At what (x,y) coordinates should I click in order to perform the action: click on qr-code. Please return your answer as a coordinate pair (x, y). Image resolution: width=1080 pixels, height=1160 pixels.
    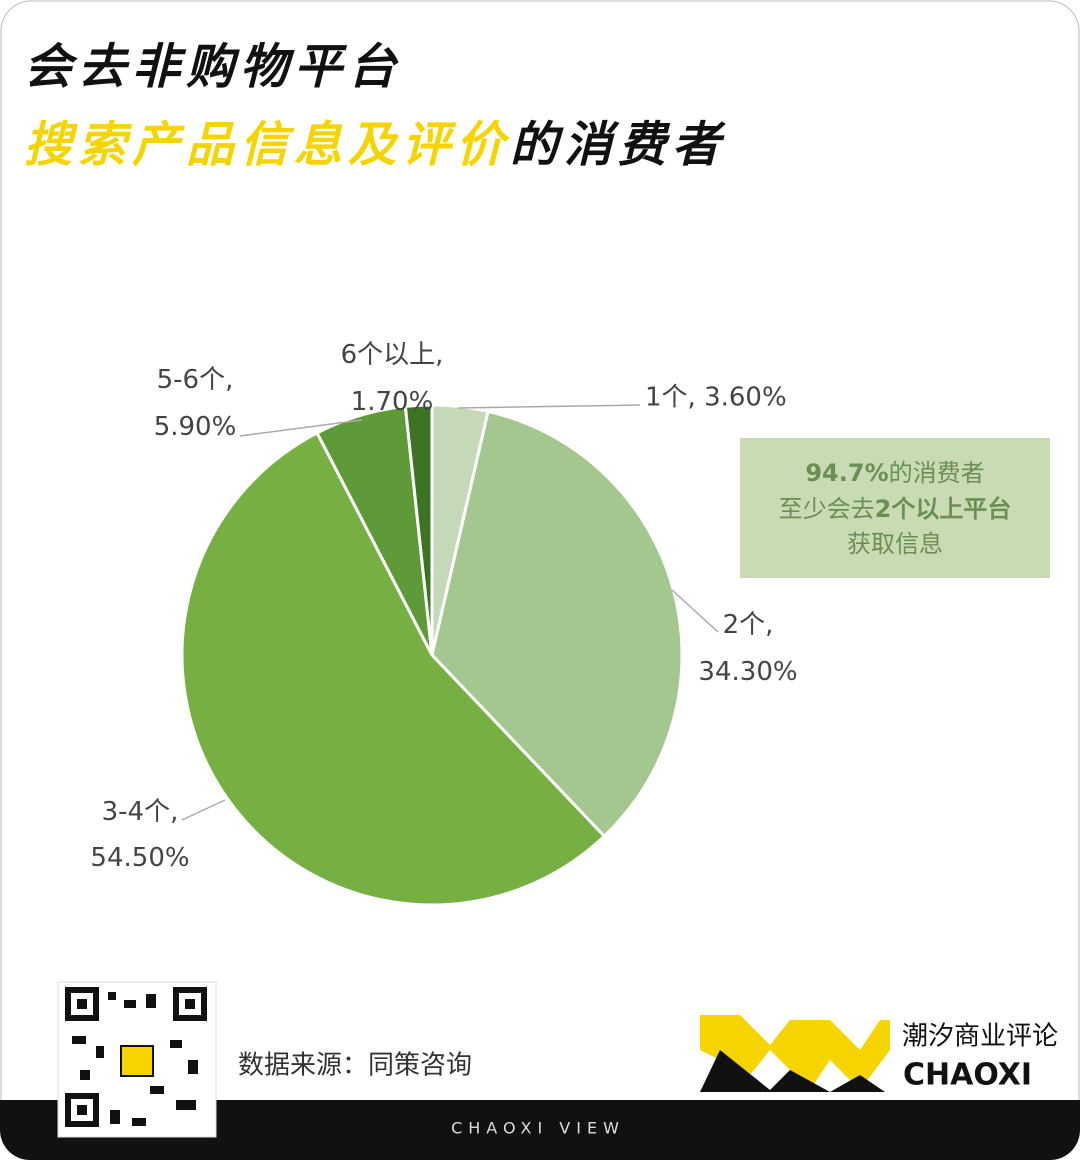
    Looking at the image, I should click on (137, 1059).